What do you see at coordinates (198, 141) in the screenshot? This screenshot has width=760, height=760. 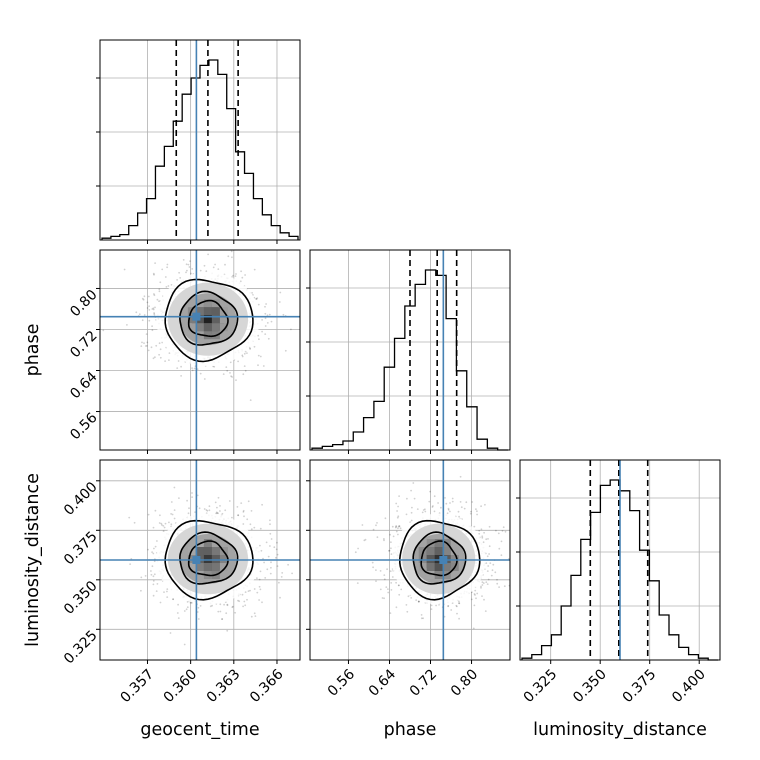 I see `hist-panel-geocent-time` at bounding box center [198, 141].